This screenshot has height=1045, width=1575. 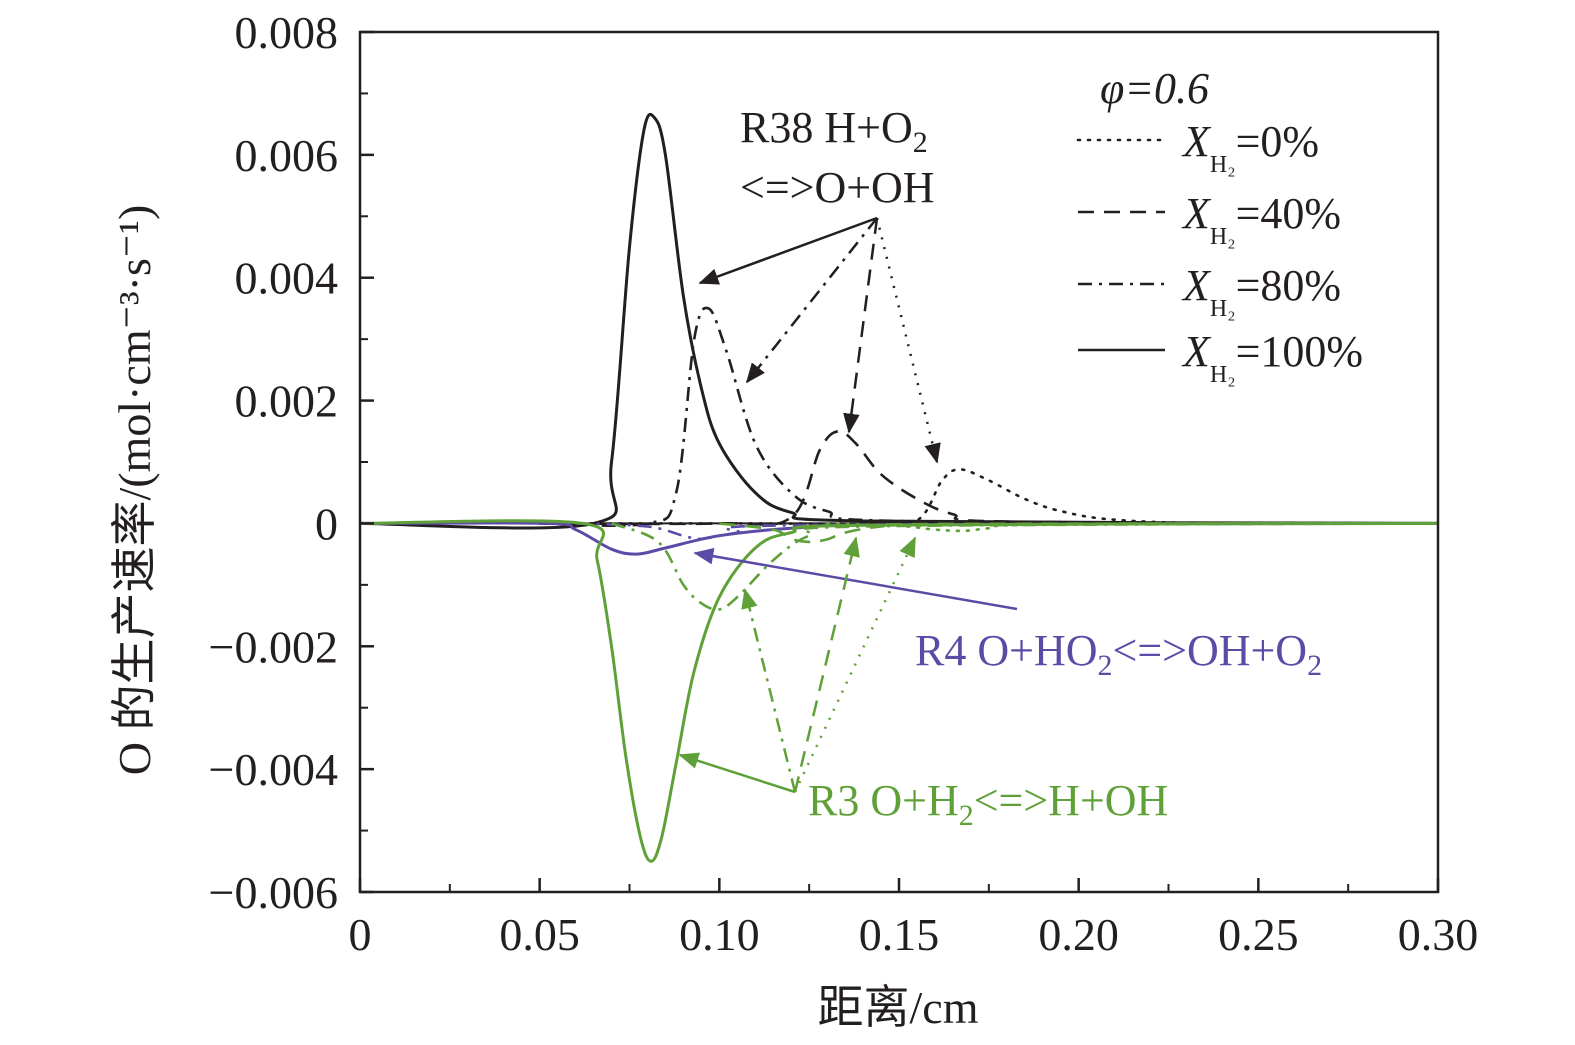 I want to click on series-line-r38-dotted, so click(x=989, y=497).